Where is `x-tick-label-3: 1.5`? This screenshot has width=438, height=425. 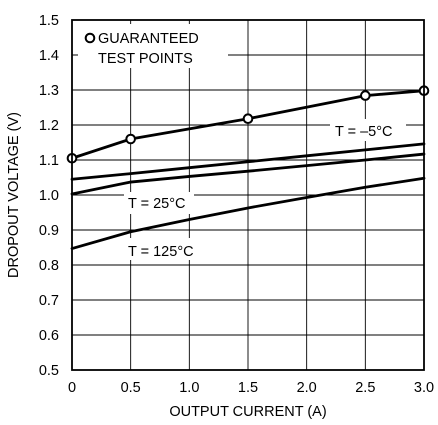
x-tick-label-3: 1.5 is located at coordinates (248, 388).